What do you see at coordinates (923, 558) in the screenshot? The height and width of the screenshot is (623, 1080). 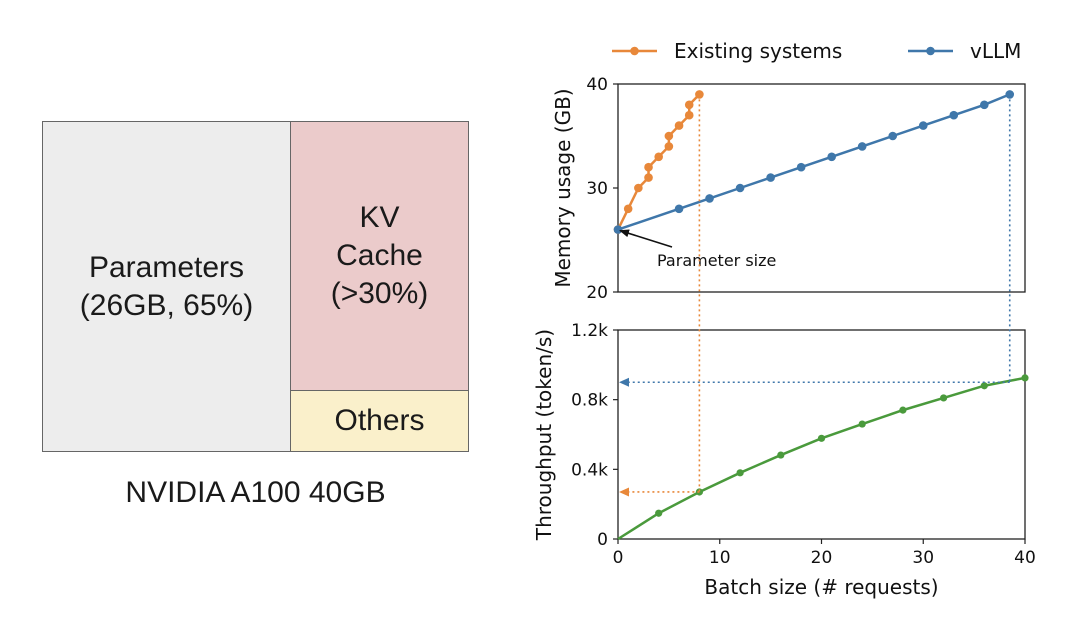 I see `throughput-xtick-label: 30` at bounding box center [923, 558].